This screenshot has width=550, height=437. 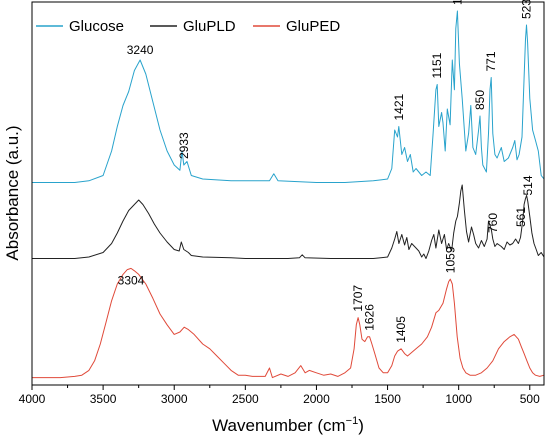 I want to click on peak-label-760: 760, so click(x=493, y=223).